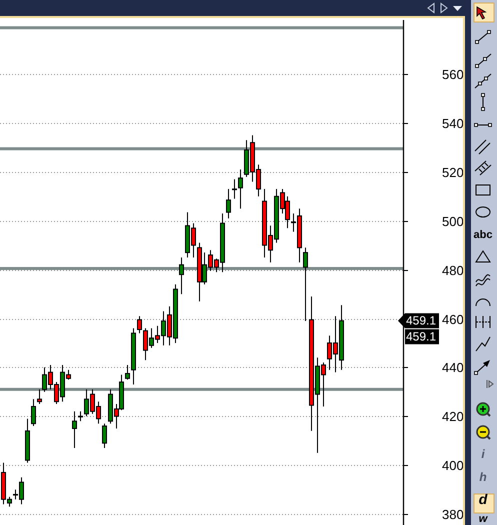 The width and height of the screenshot is (497, 525). I want to click on y-tick-label: 380, so click(453, 514).